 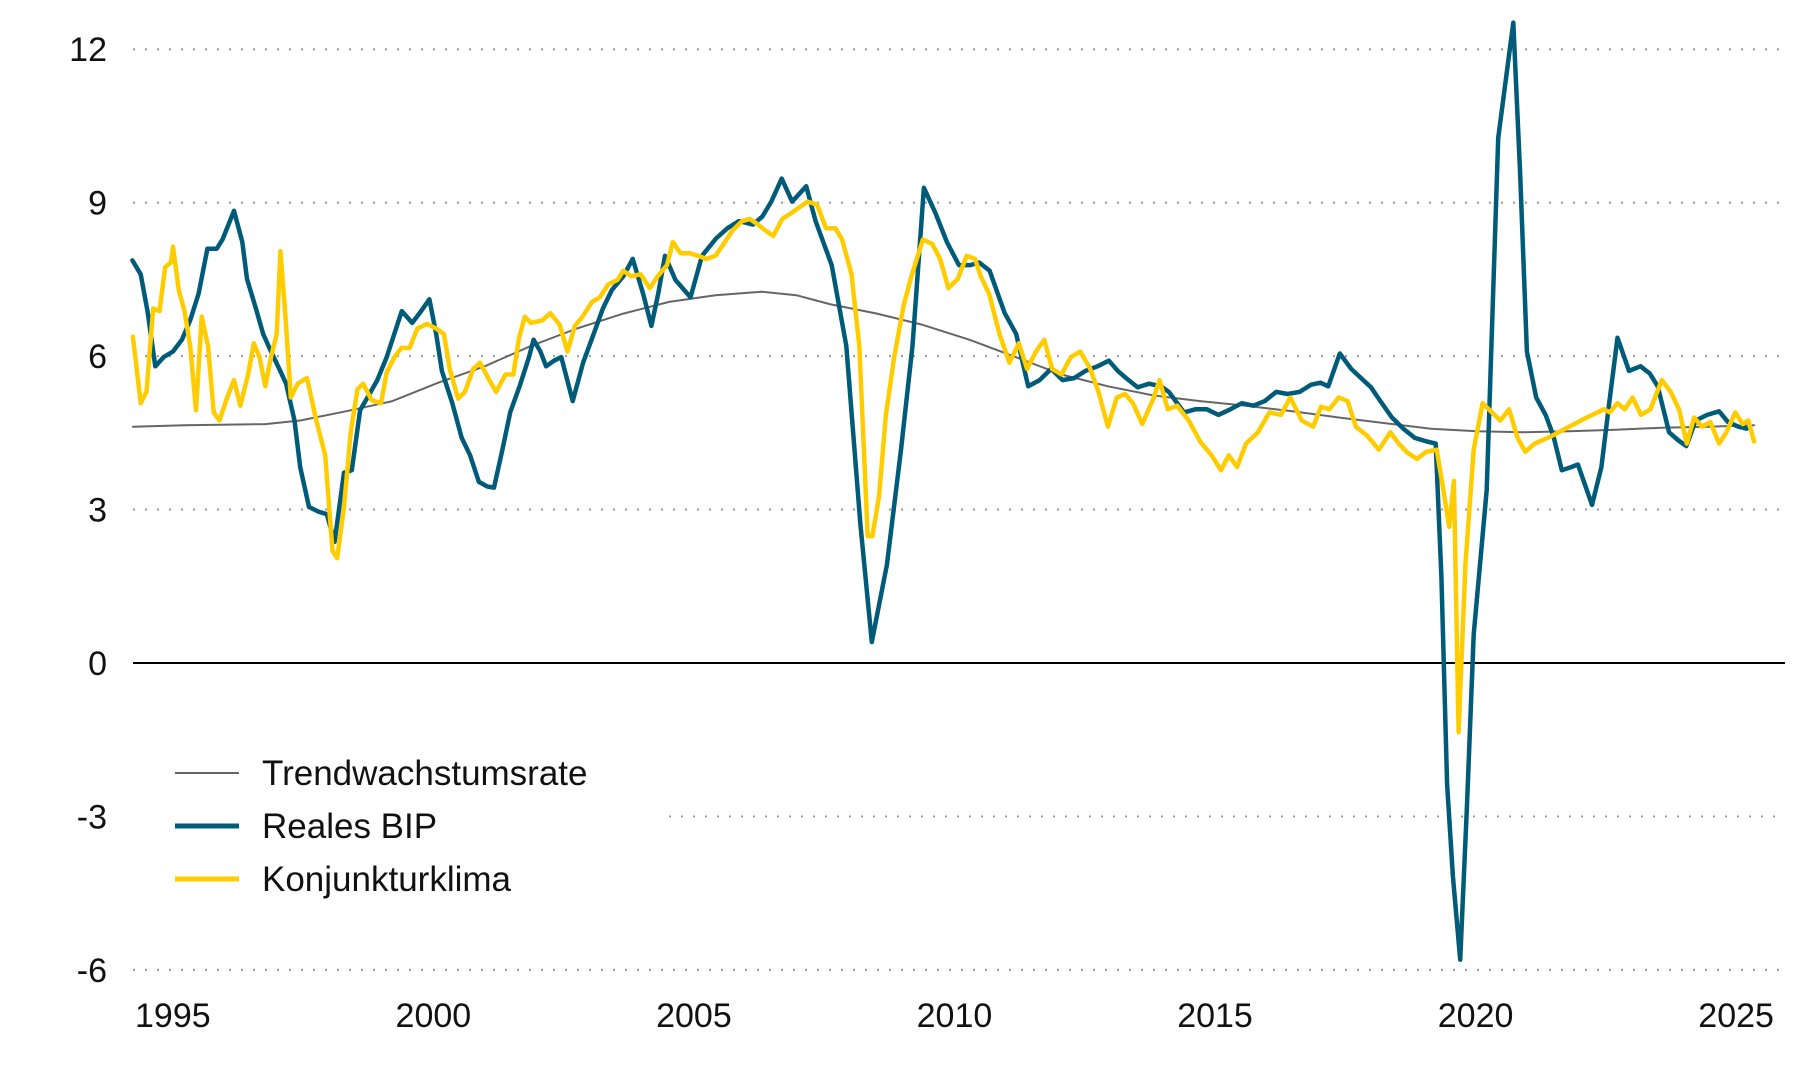 I want to click on legend-label-bip: Reales BIP, so click(x=349, y=826).